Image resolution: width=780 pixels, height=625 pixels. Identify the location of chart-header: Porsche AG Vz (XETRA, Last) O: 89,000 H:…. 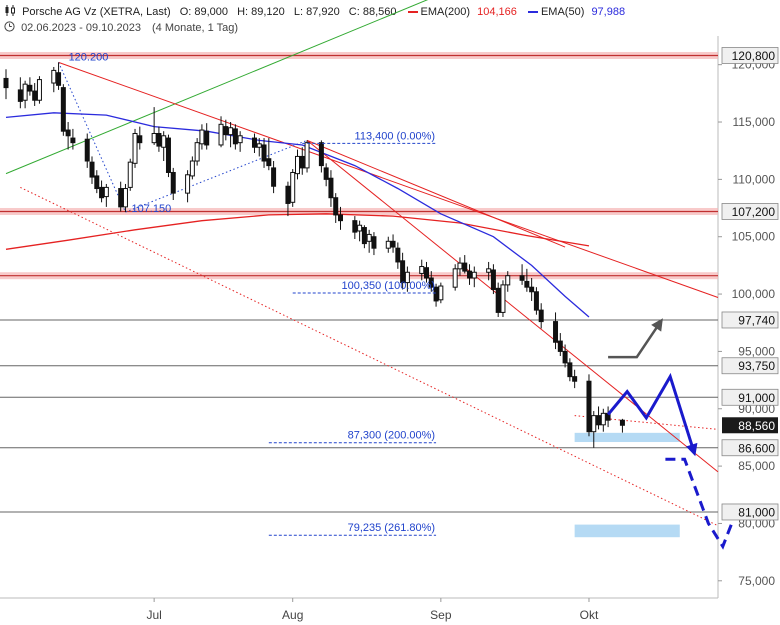
(390, 18).